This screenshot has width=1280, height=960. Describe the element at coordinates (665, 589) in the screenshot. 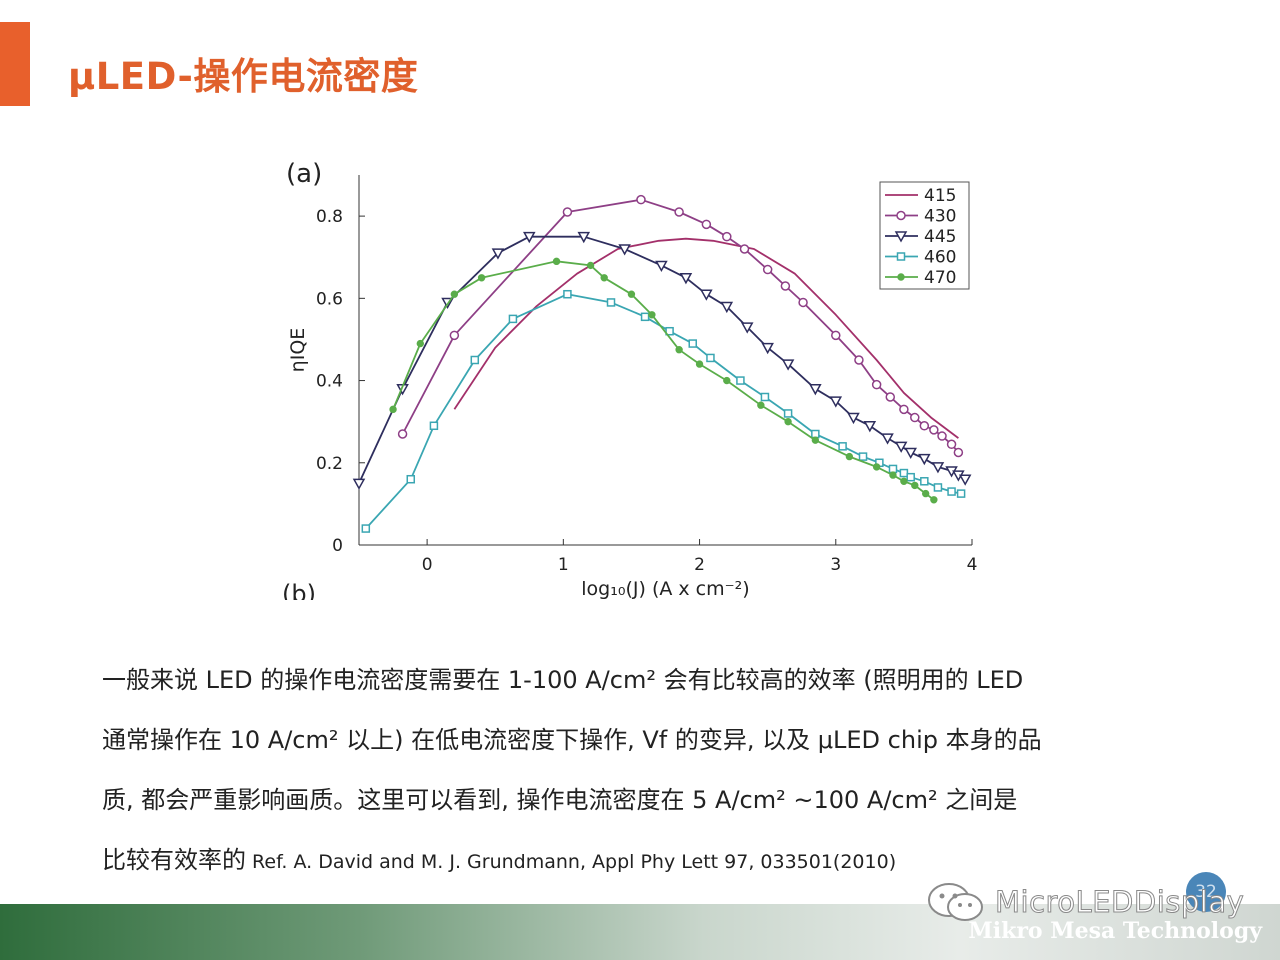

I see `x-axis-label: log₁₀(J) (A x cm⁻²)` at that location.